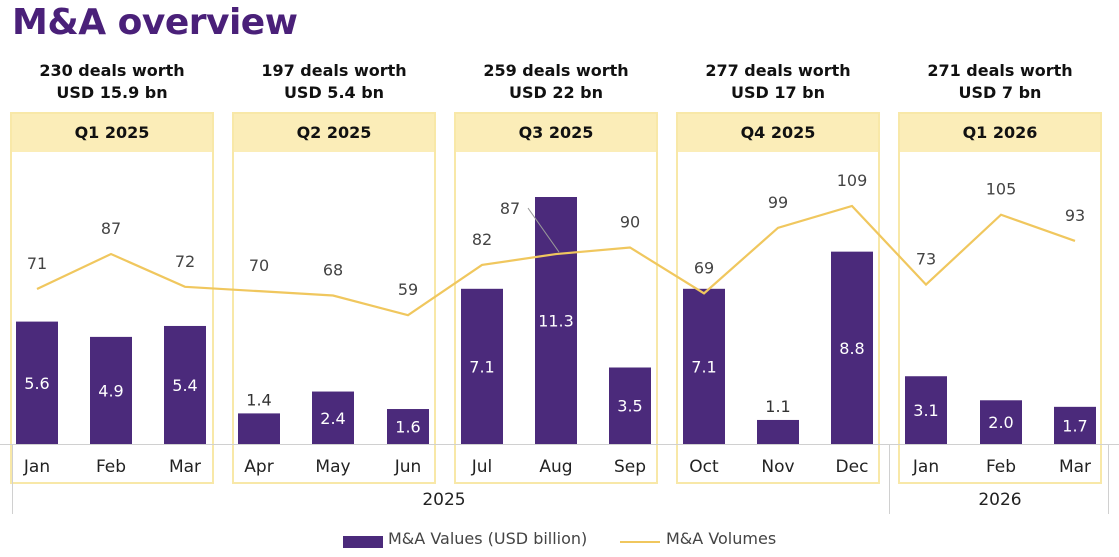 The image size is (1119, 557). Describe the element at coordinates (1000, 82) in the screenshot. I see `quarter-summary-q1-2026: 271 deals worth USD 7 bn` at that location.